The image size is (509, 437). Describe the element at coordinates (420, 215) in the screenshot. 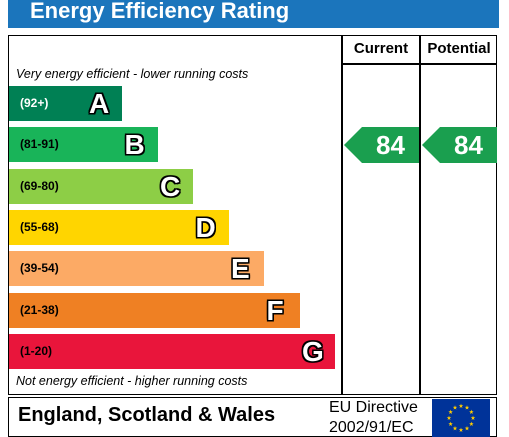

I see `divider-potential` at that location.